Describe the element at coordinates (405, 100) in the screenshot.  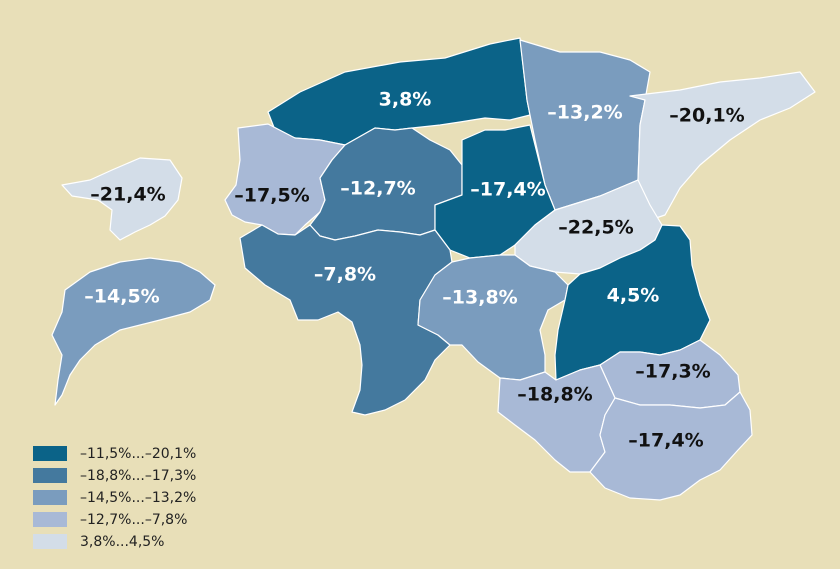
I see `label-harju: 3,8%` at that location.